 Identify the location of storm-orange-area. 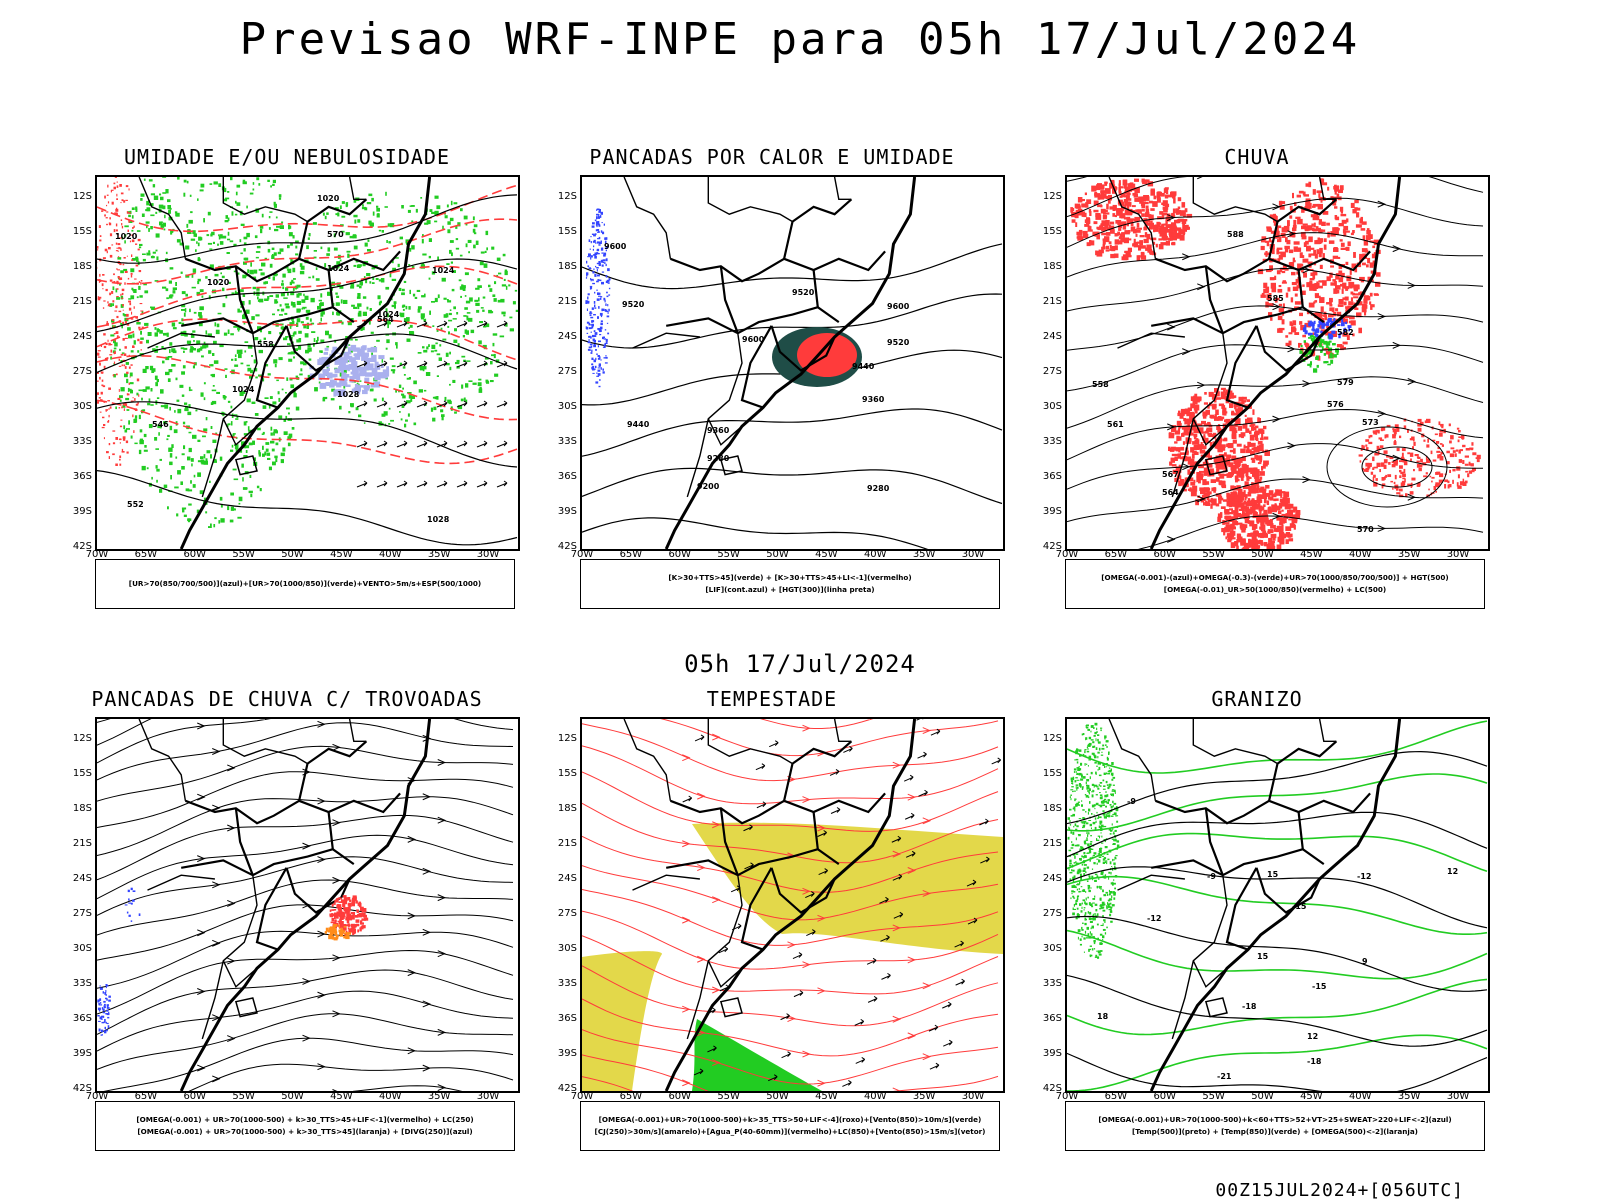
(336, 938).